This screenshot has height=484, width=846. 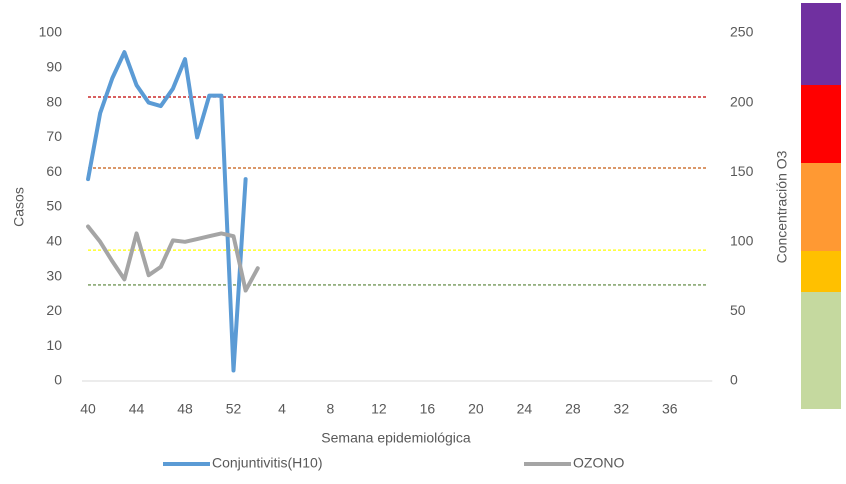 I want to click on x-tick-label: 28, so click(x=573, y=409).